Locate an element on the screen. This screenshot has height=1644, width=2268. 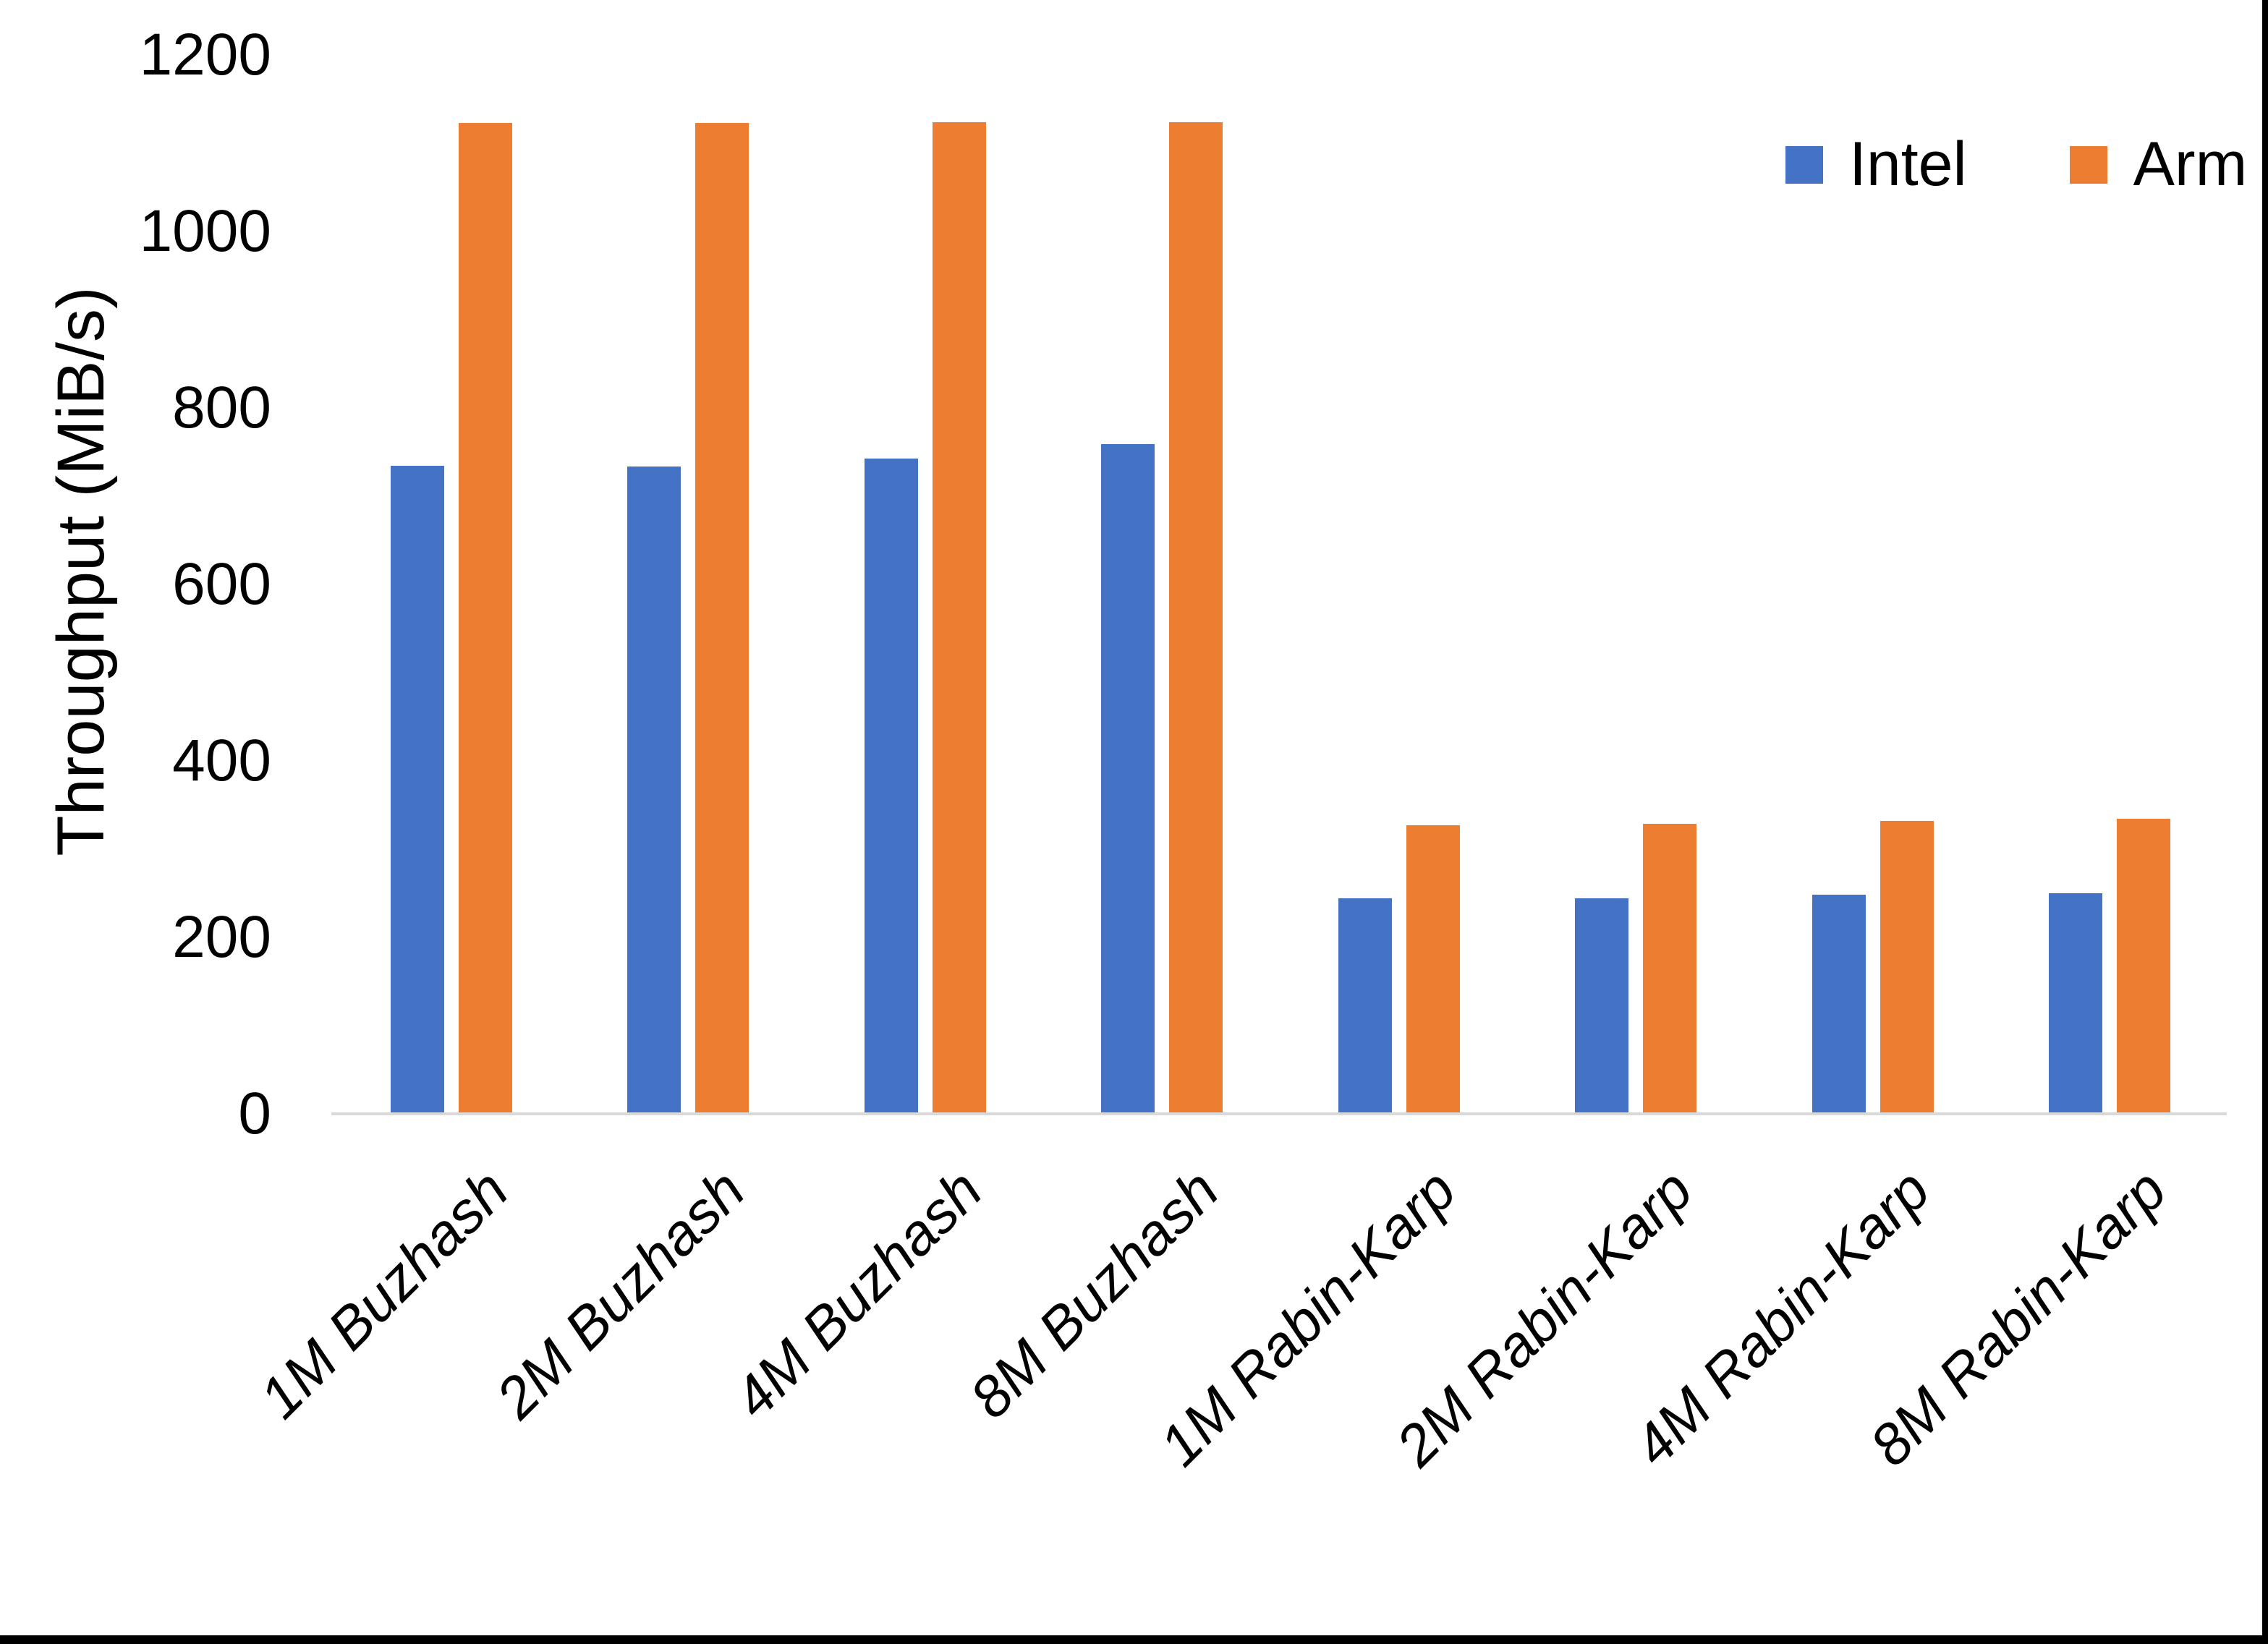
y-tick-label: 800 is located at coordinates (221, 407).